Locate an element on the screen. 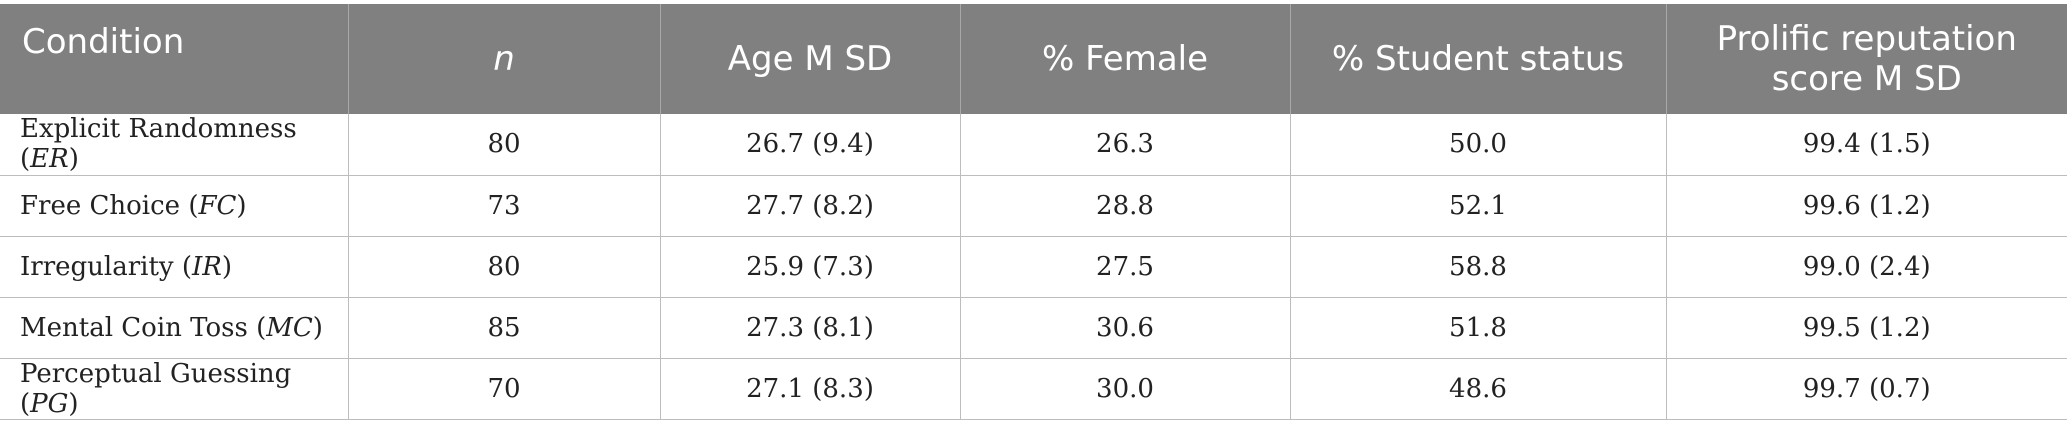 This screenshot has width=2067, height=437. cell-n: 70 is located at coordinates (504, 389).